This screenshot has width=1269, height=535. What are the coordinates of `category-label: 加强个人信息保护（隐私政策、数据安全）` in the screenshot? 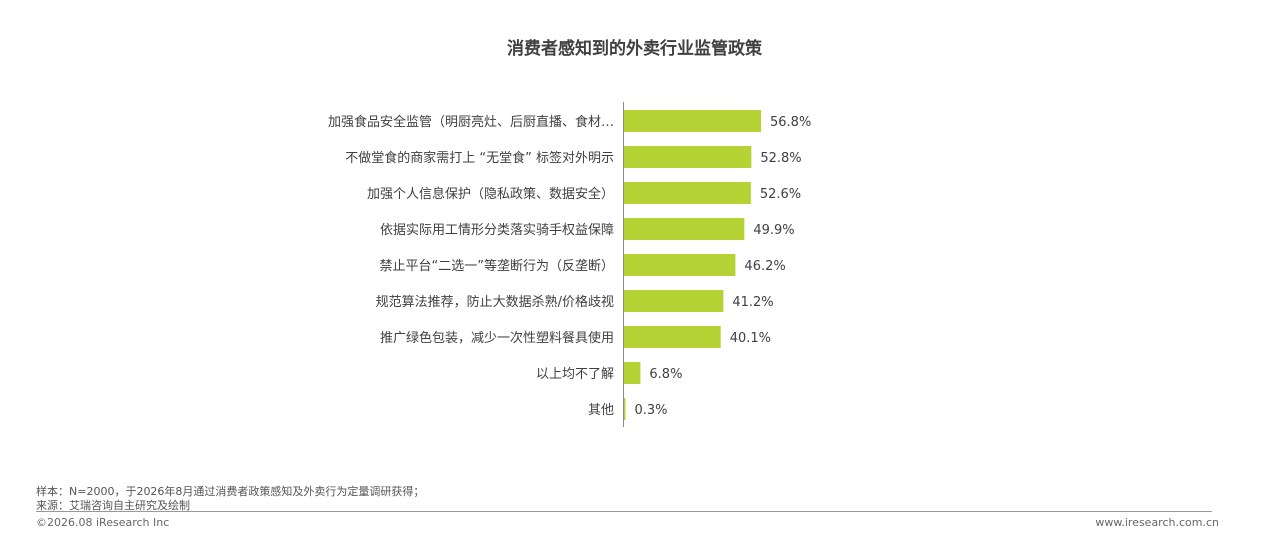 It's located at (490, 194).